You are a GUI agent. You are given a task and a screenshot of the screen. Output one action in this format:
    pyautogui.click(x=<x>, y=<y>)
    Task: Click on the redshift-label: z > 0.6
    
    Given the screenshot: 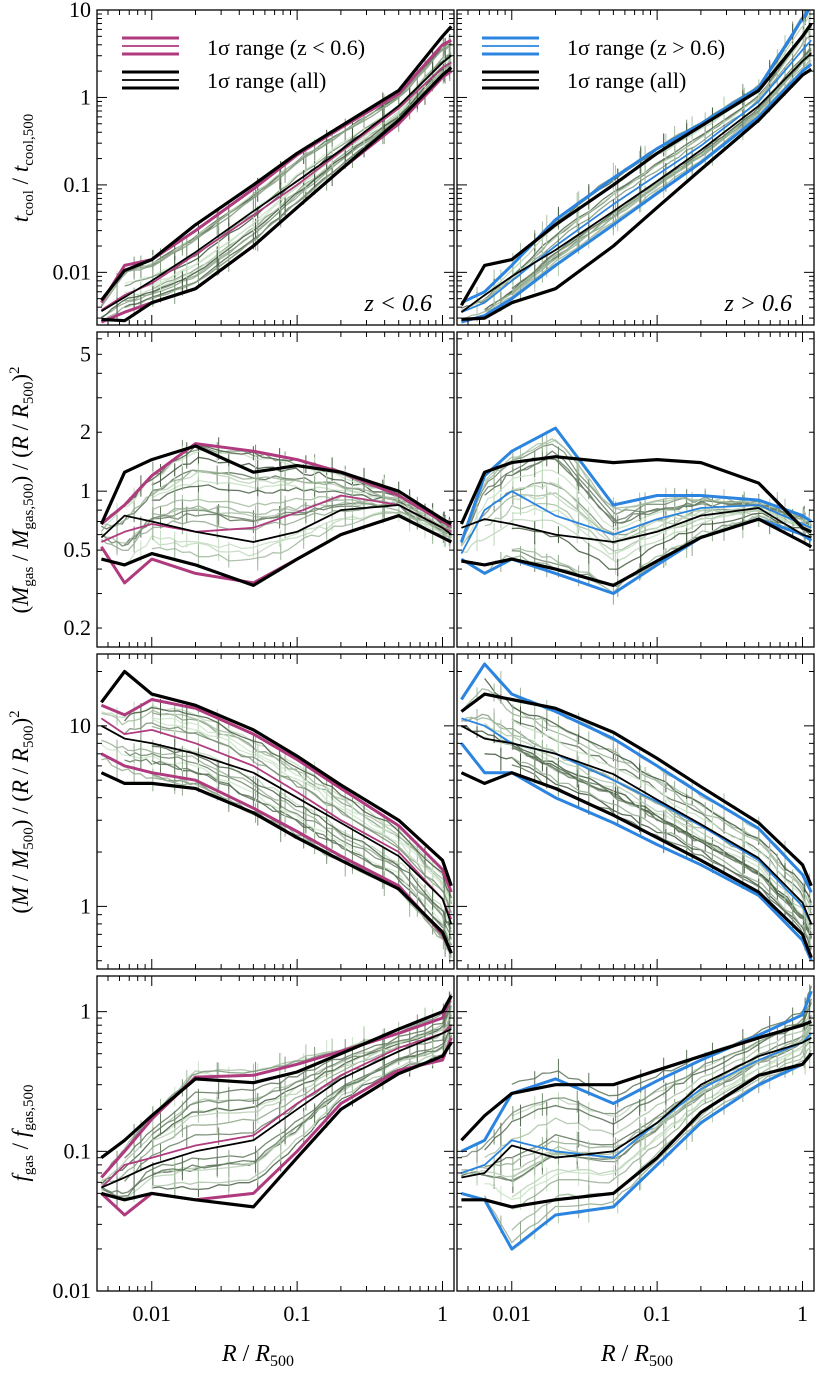 What is the action you would take?
    pyautogui.click(x=757, y=304)
    